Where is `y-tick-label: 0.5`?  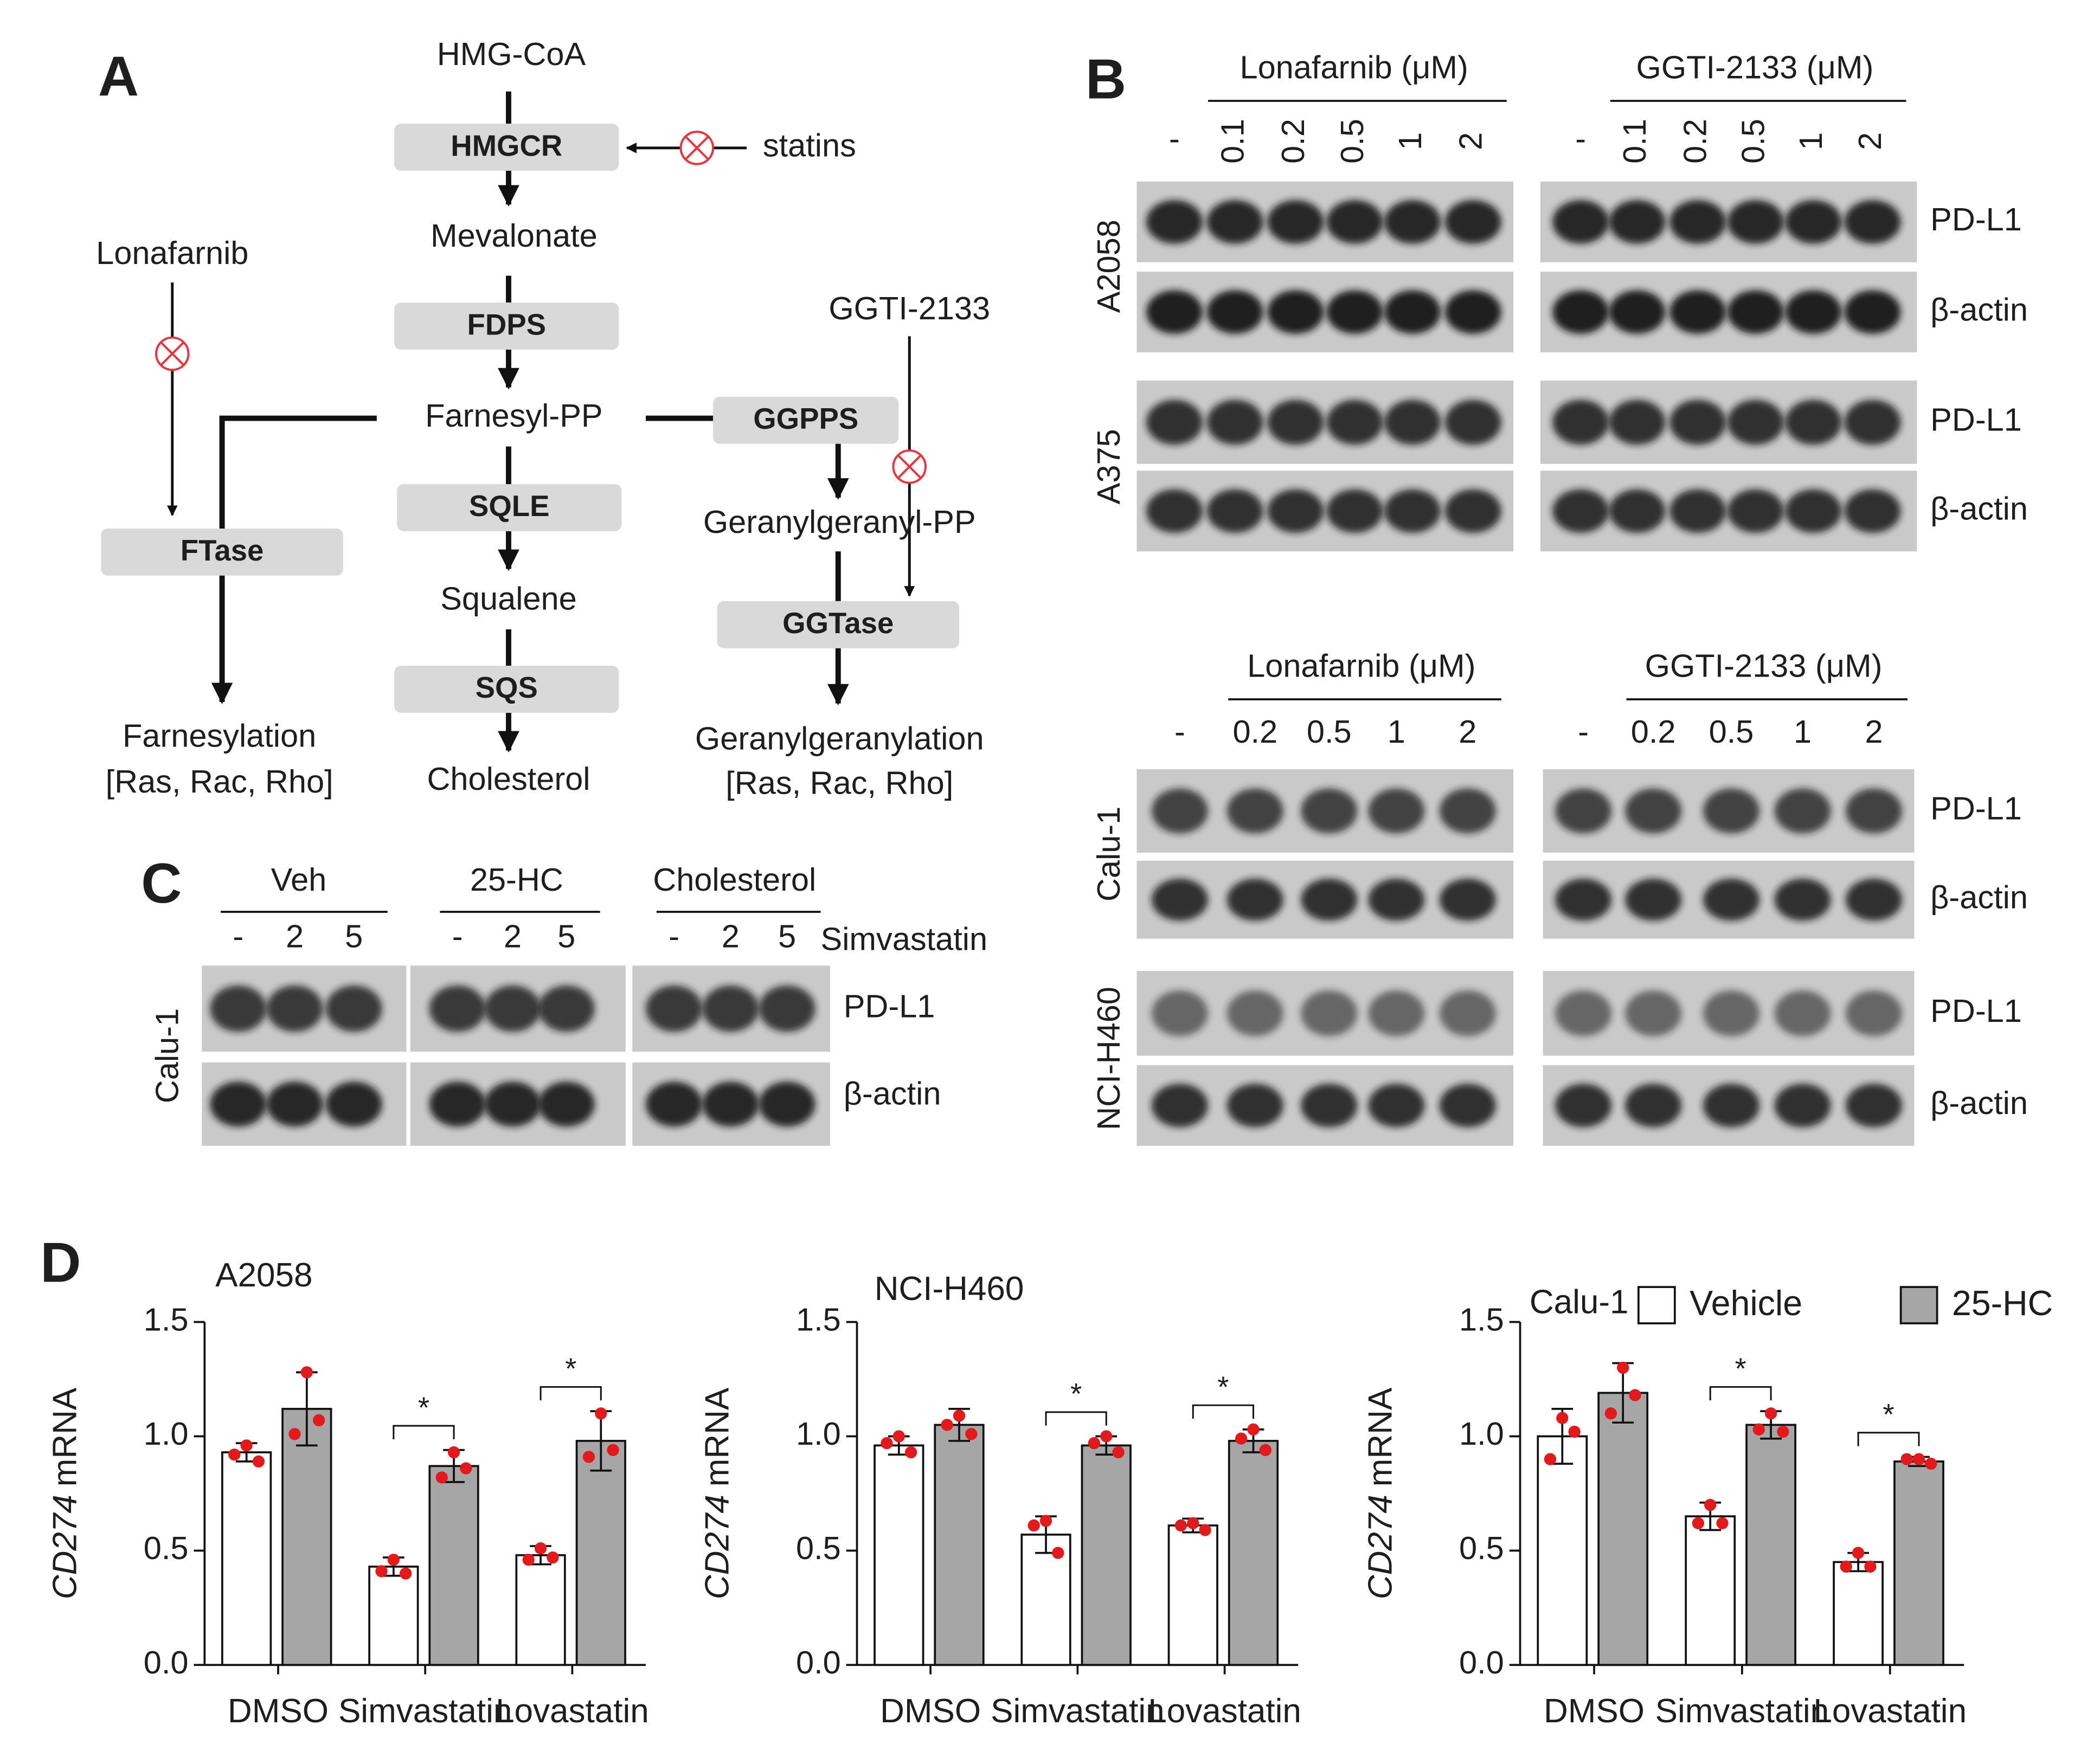 y-tick-label: 0.5 is located at coordinates (1481, 1548).